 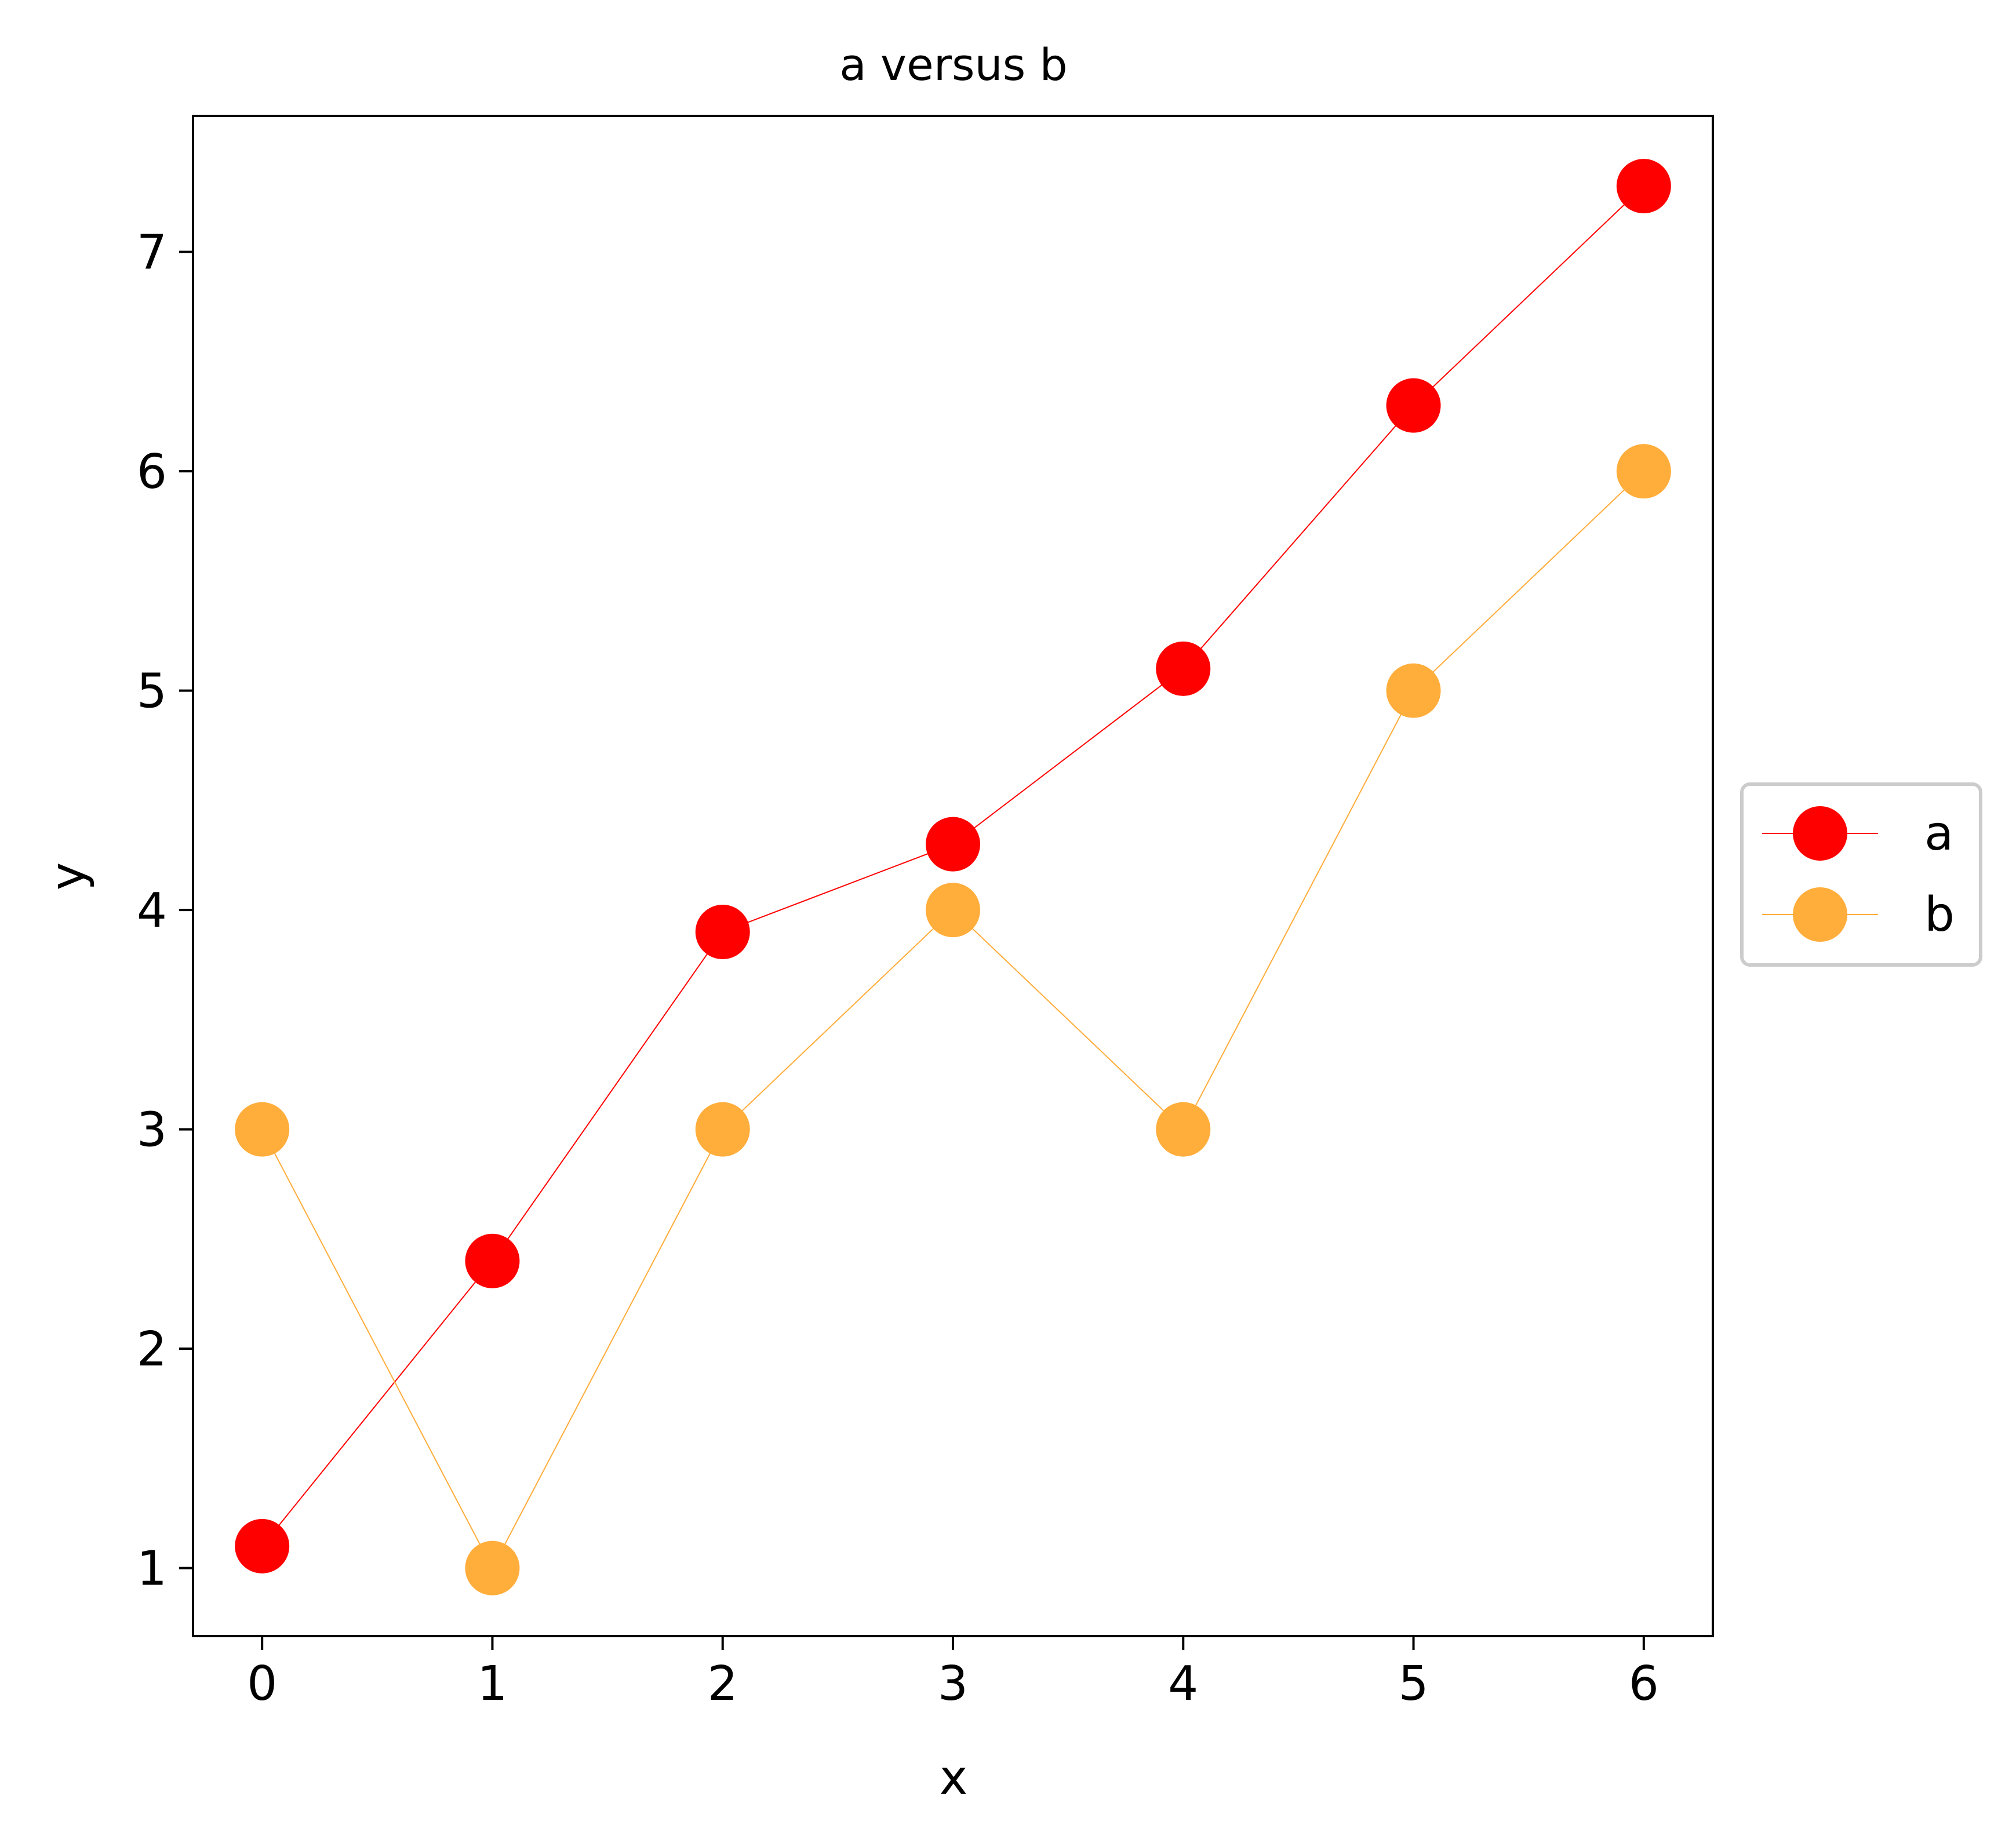 What do you see at coordinates (152, 473) in the screenshot?
I see `y-tick-label: 6` at bounding box center [152, 473].